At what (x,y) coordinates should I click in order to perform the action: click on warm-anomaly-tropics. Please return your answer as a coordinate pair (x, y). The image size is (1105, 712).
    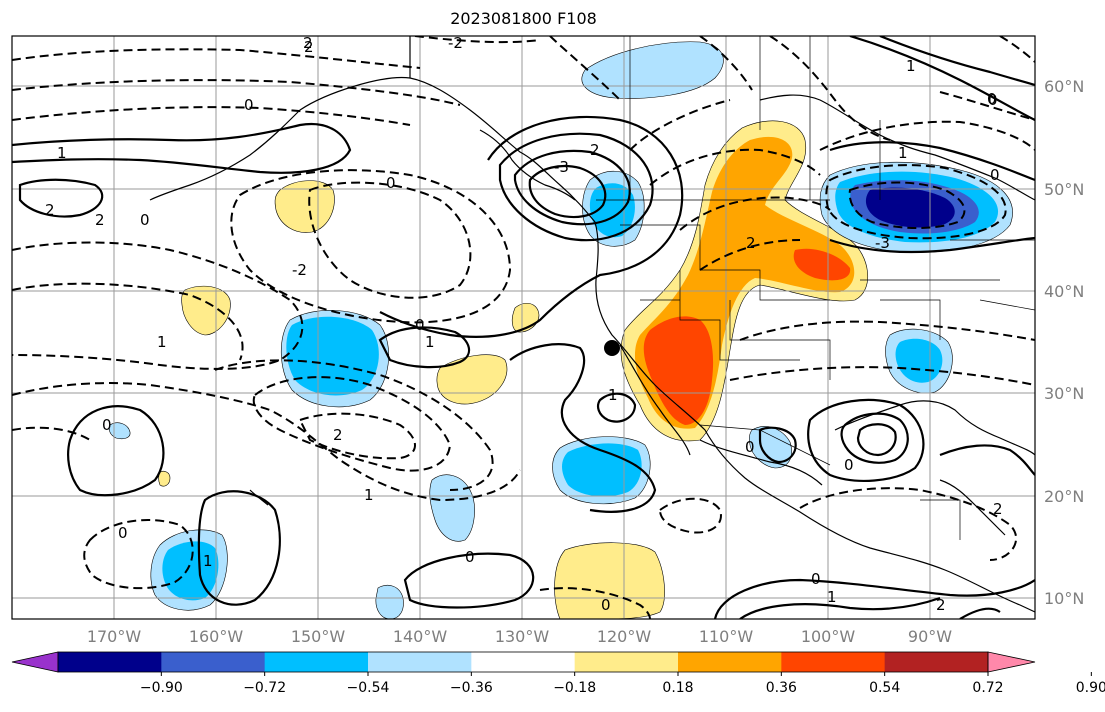
    Looking at the image, I should click on (609, 580).